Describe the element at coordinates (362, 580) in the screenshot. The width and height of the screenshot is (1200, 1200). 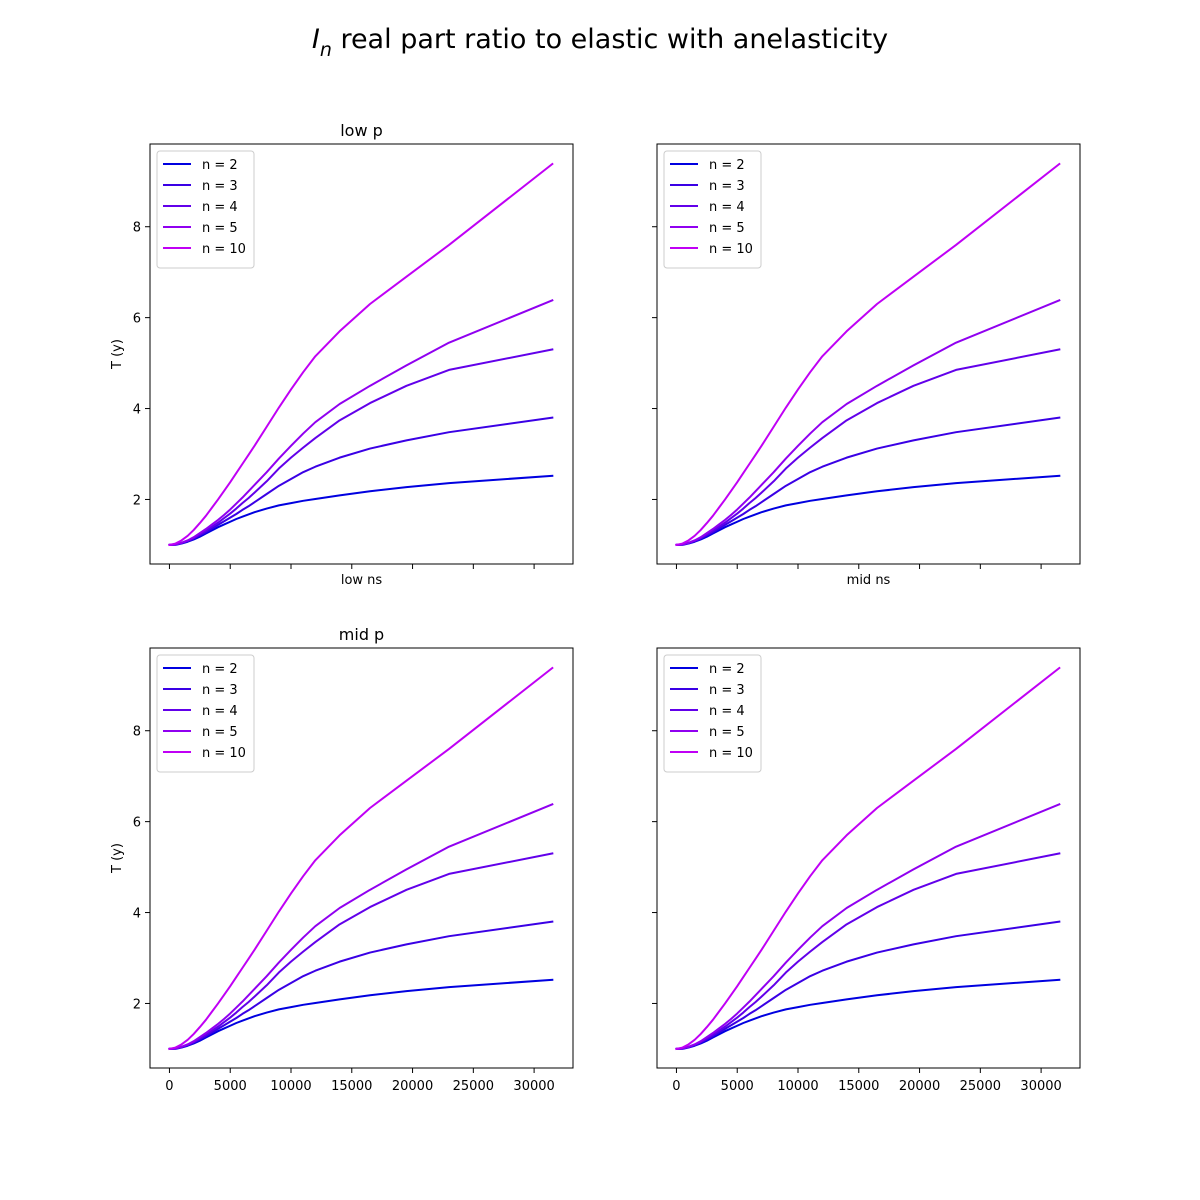
I see `x-axis-label: low ns` at that location.